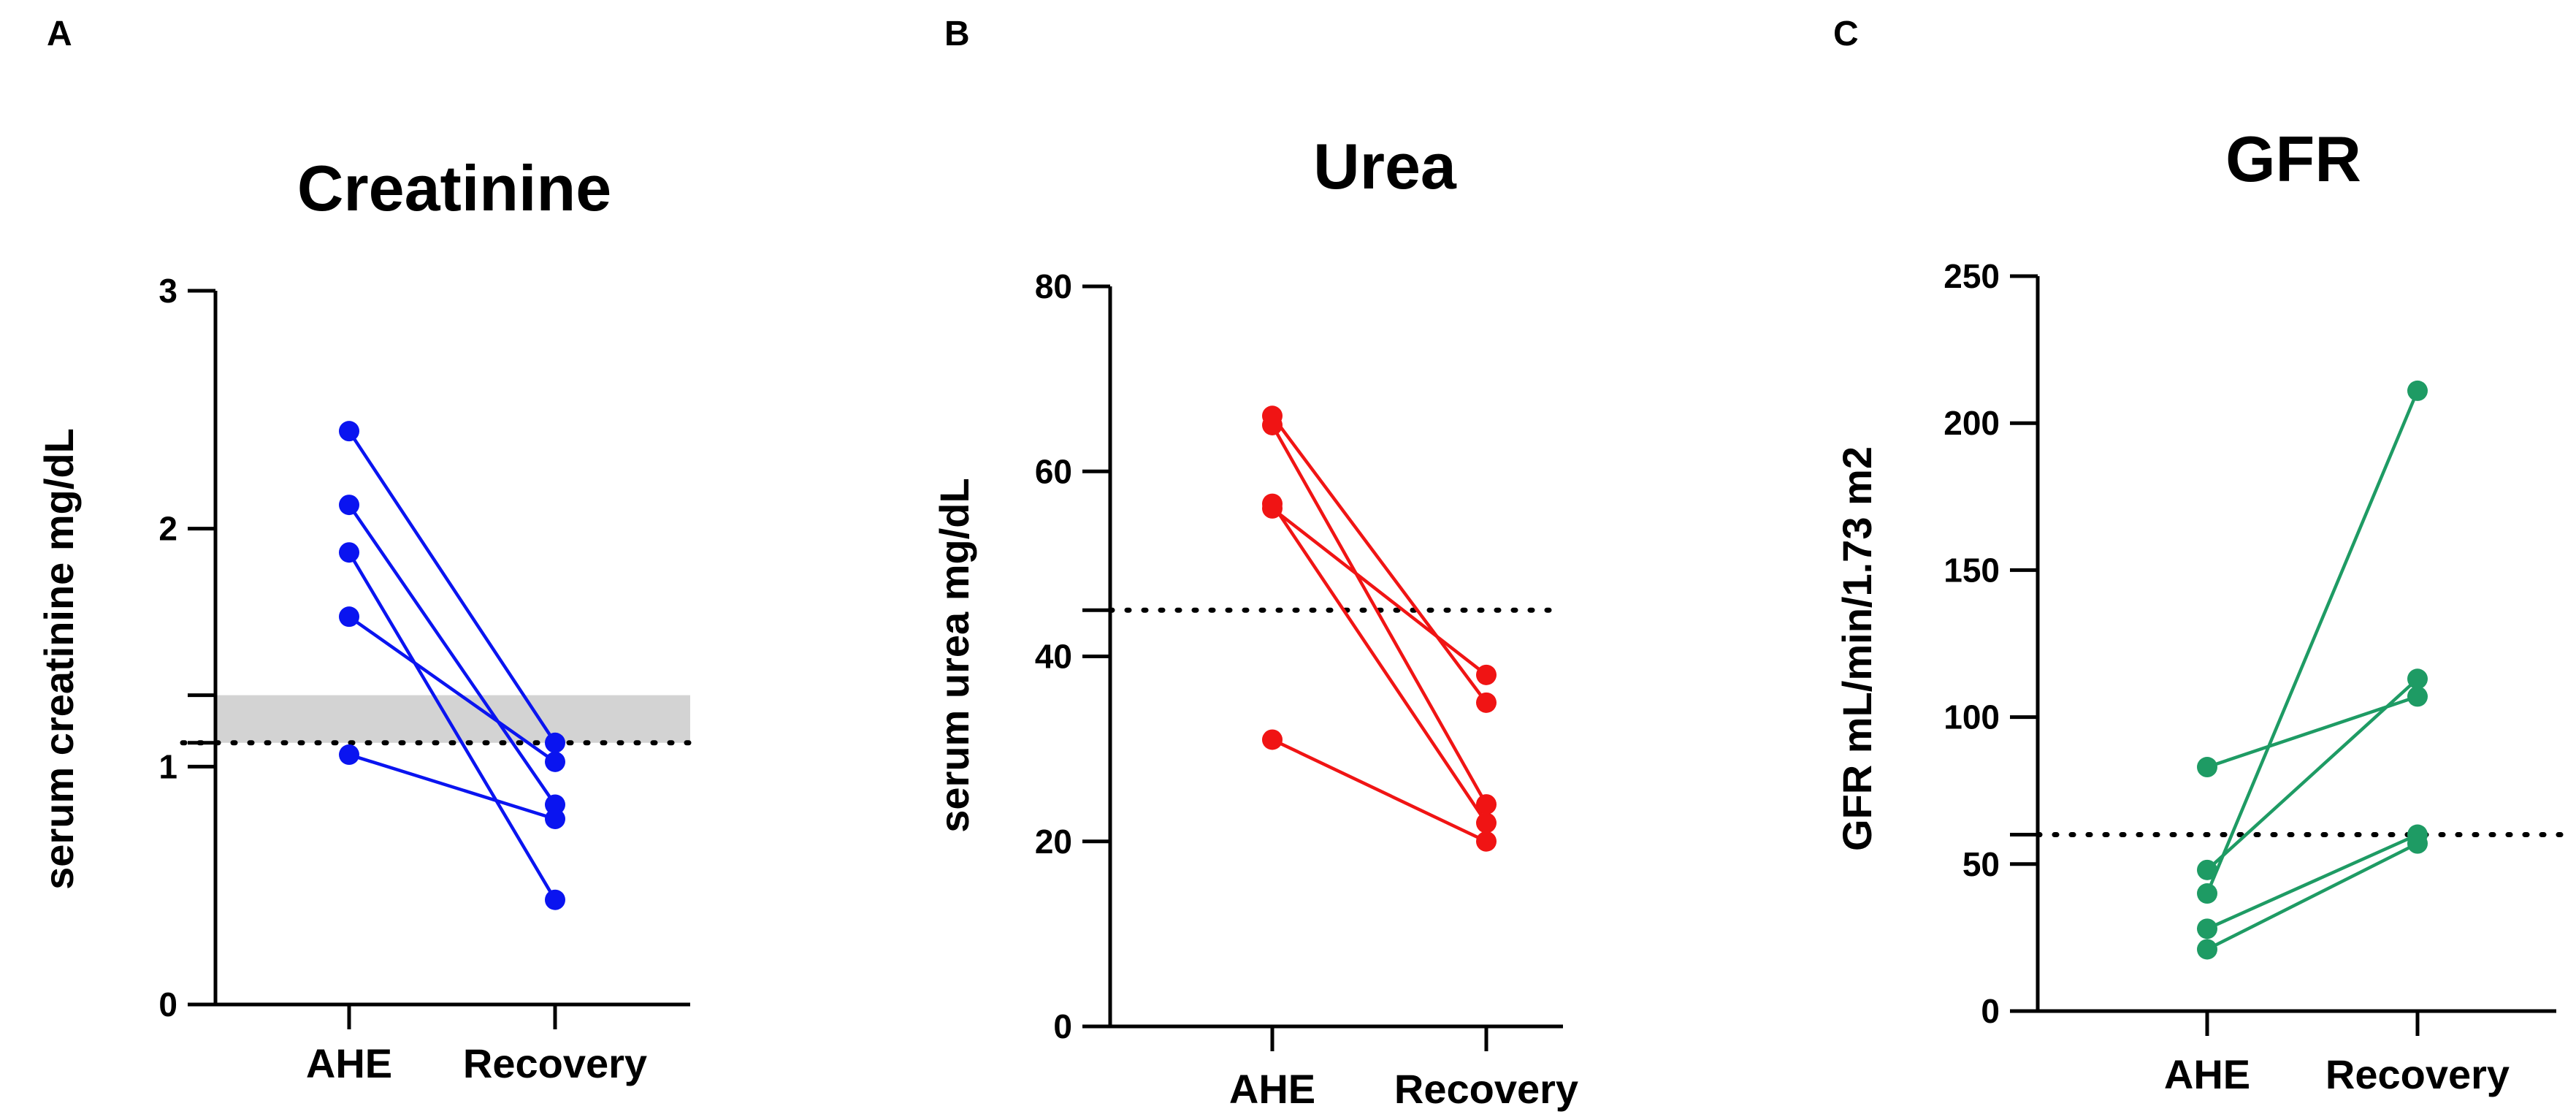 The image size is (2576, 1117). Describe the element at coordinates (454, 188) in the screenshot. I see `panel-a-title: Creatinine` at that location.